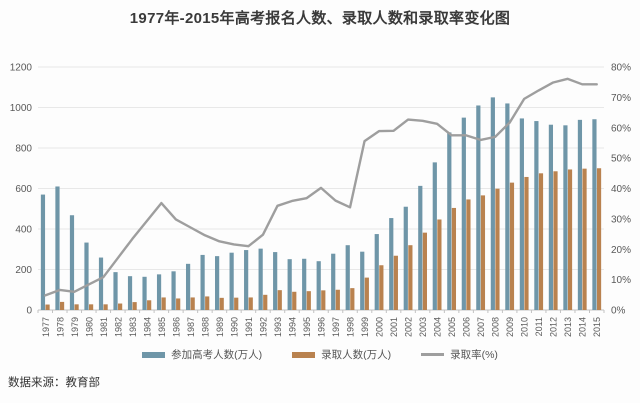  Describe the element at coordinates (292, 327) in the screenshot. I see `x-axis-label: 1994` at that location.